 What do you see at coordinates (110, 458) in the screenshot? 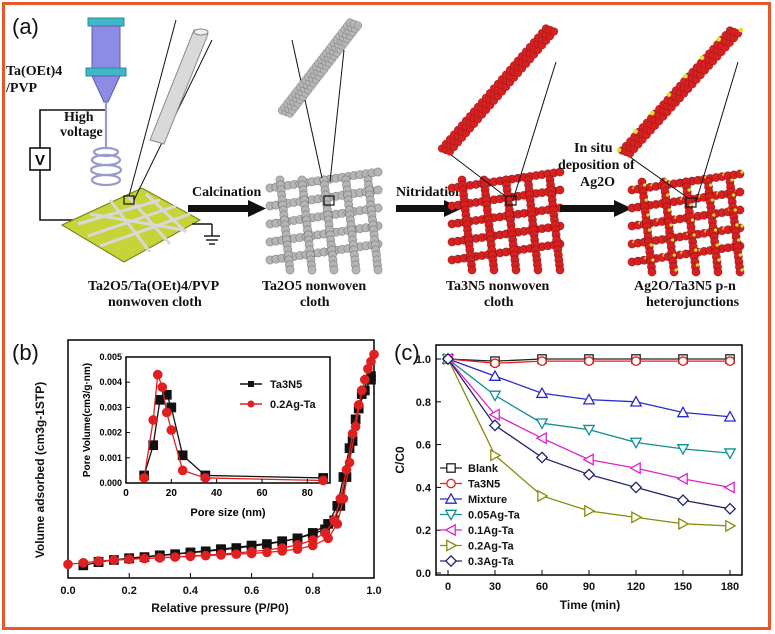
I see `inset-y-tick-label: 0.001` at bounding box center [110, 458].